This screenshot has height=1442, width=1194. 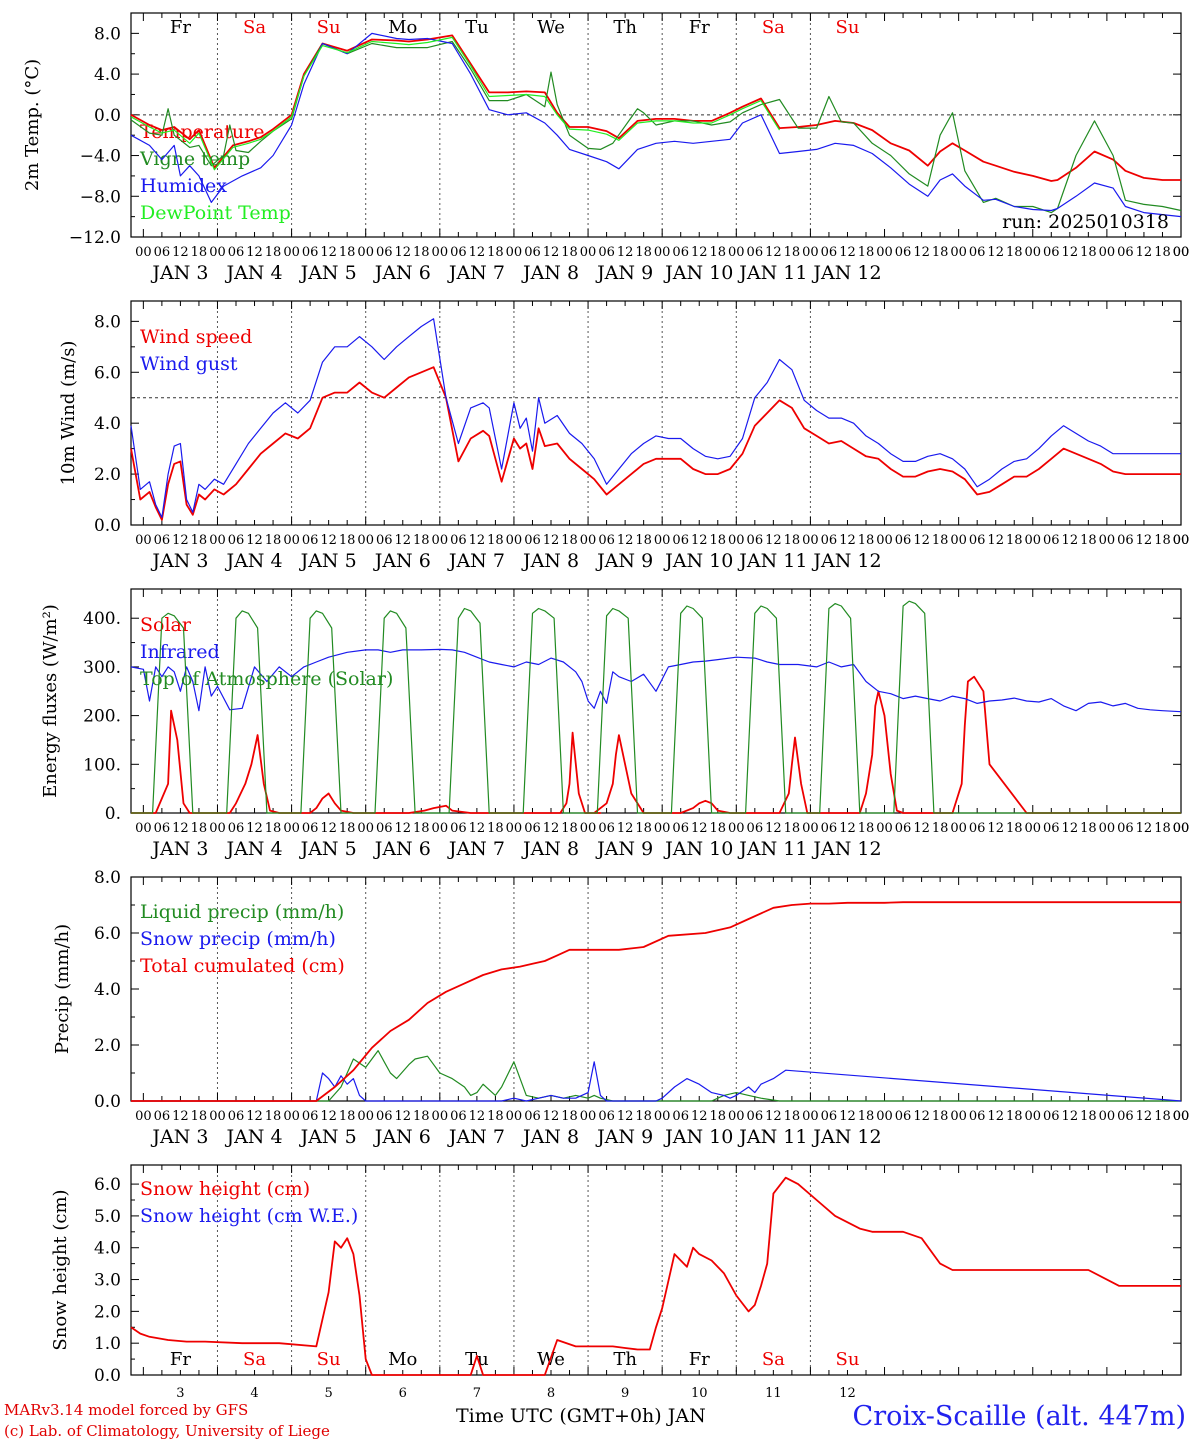 I want to click on legend-entry: Humidex, so click(x=183, y=186).